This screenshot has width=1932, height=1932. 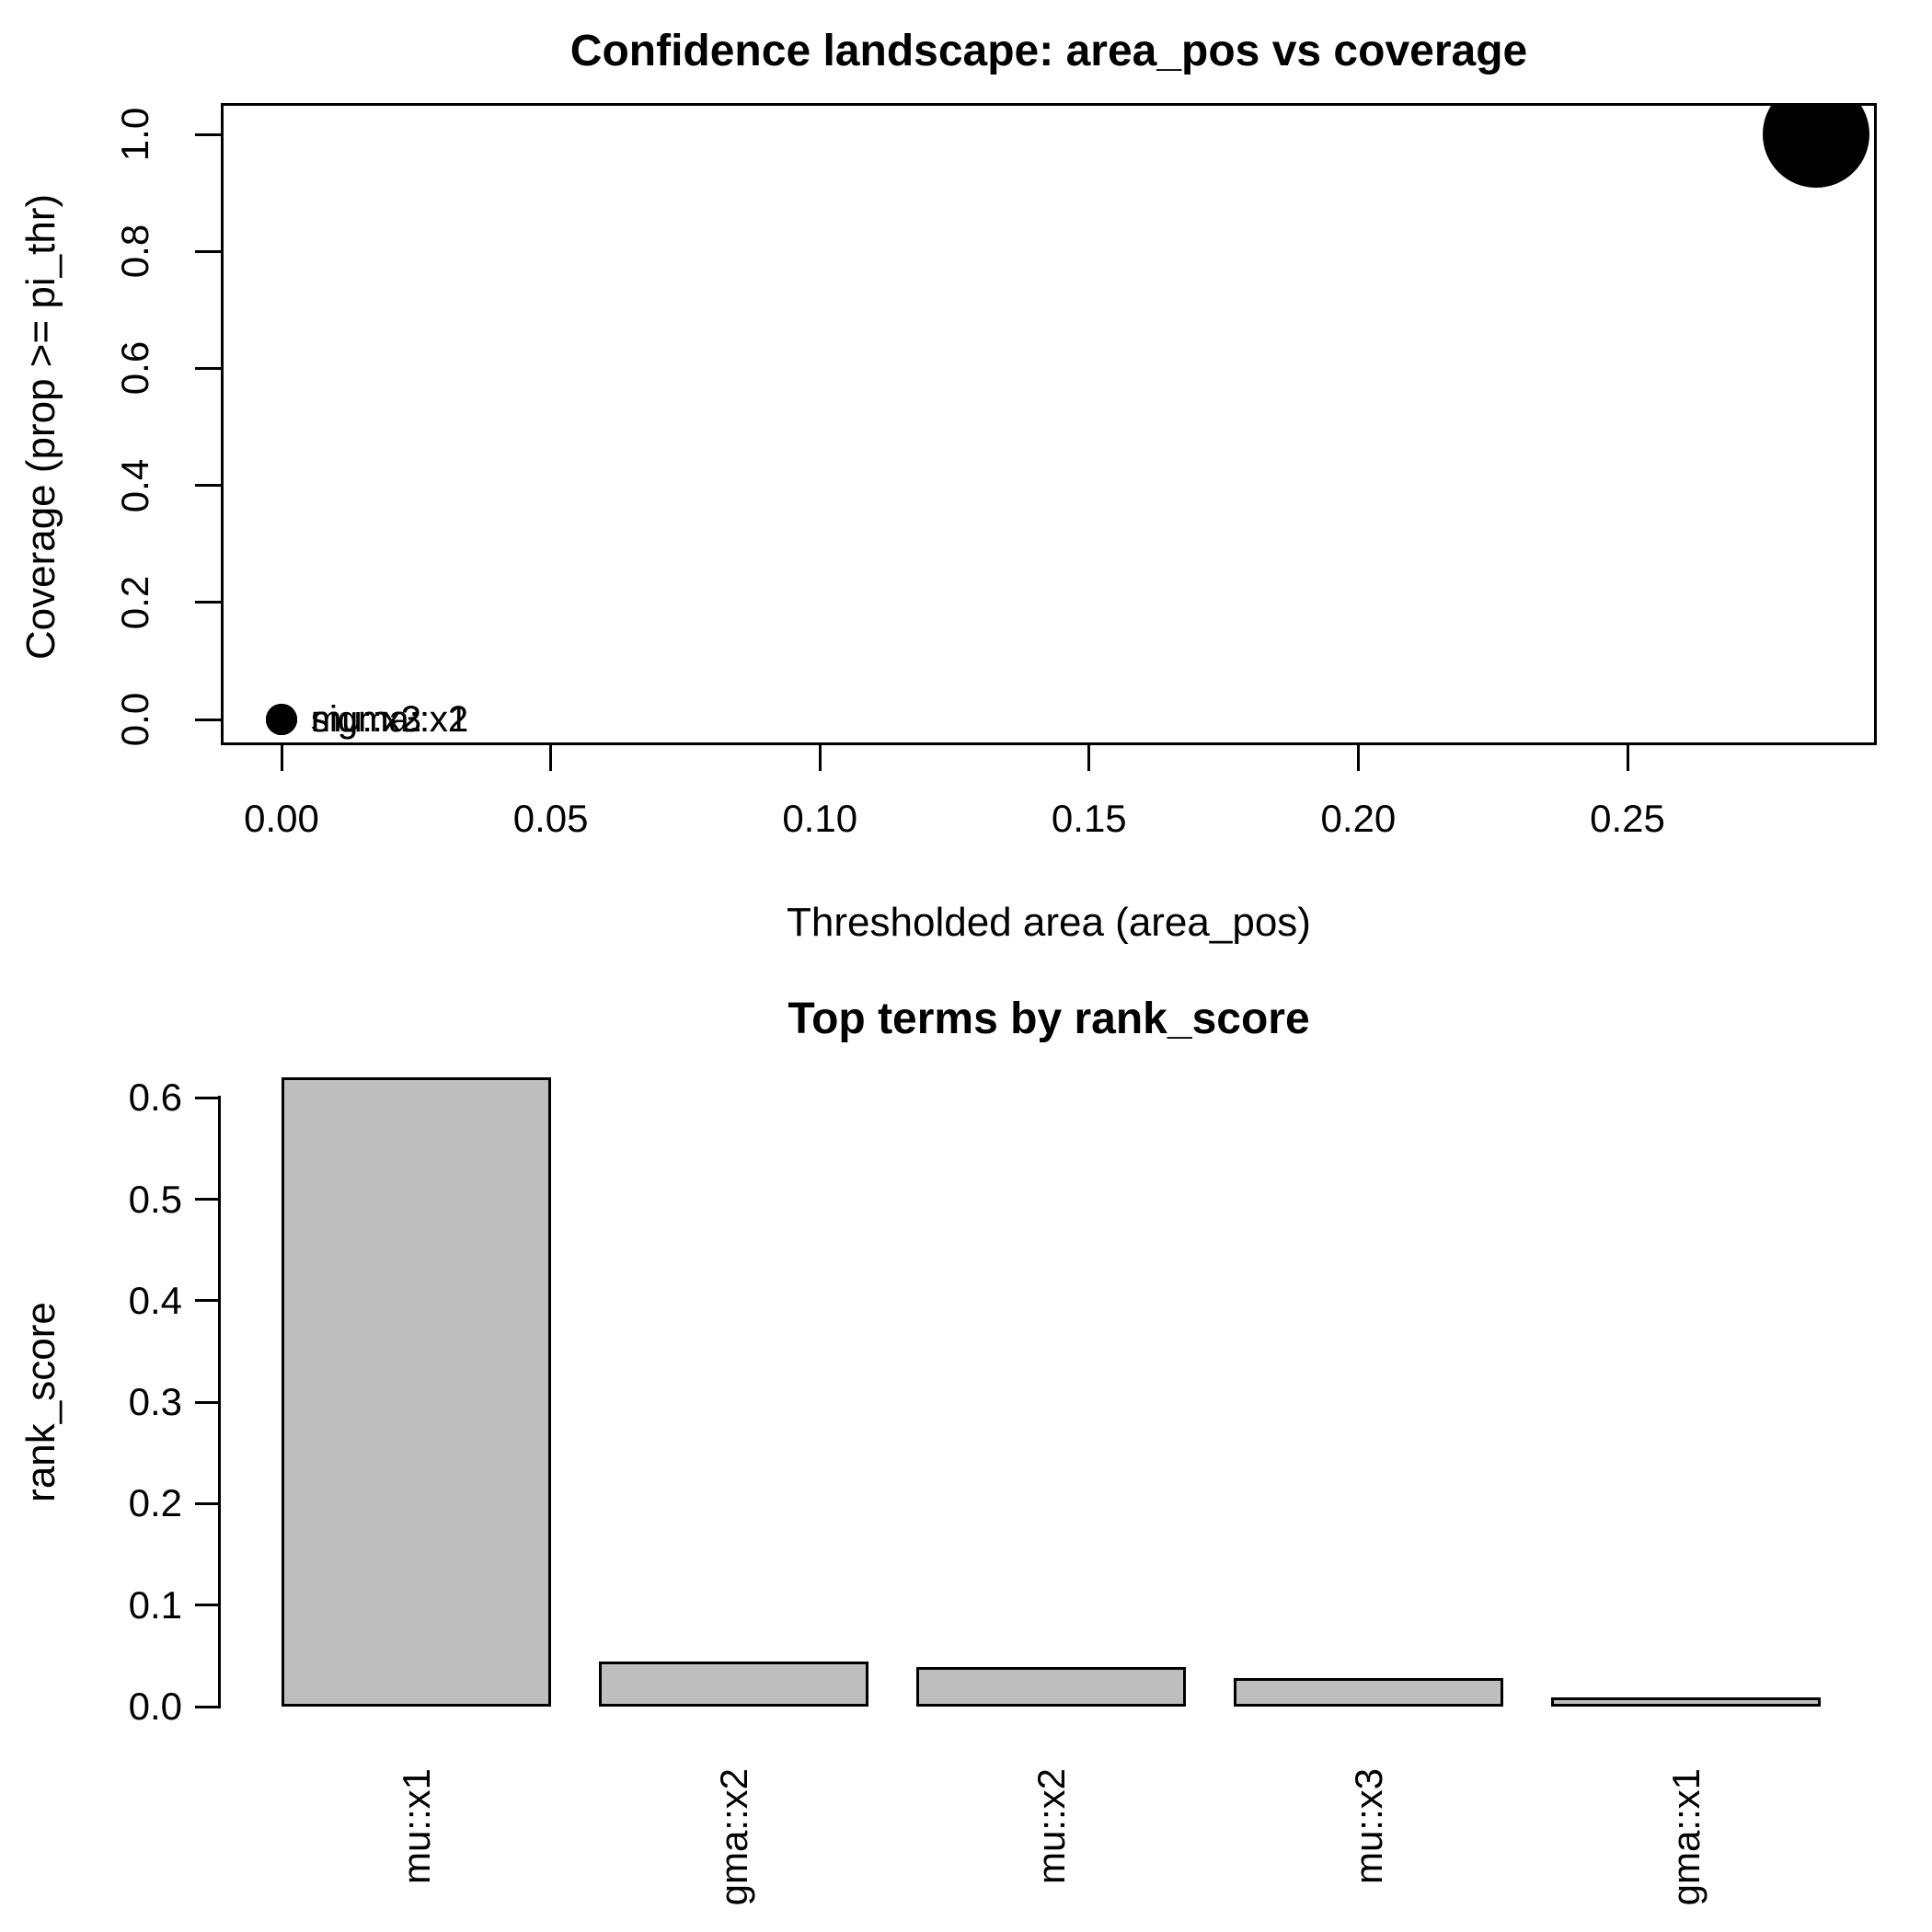 What do you see at coordinates (550, 818) in the screenshot?
I see `x-tick-label: 0.05` at bounding box center [550, 818].